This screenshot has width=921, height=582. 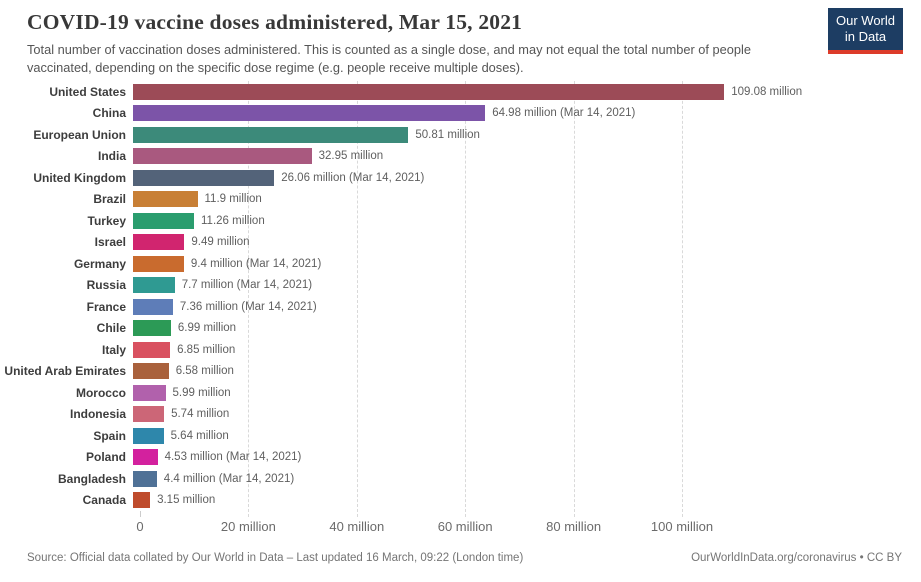 What do you see at coordinates (65, 371) in the screenshot?
I see `country-label: United Arab Emirates` at bounding box center [65, 371].